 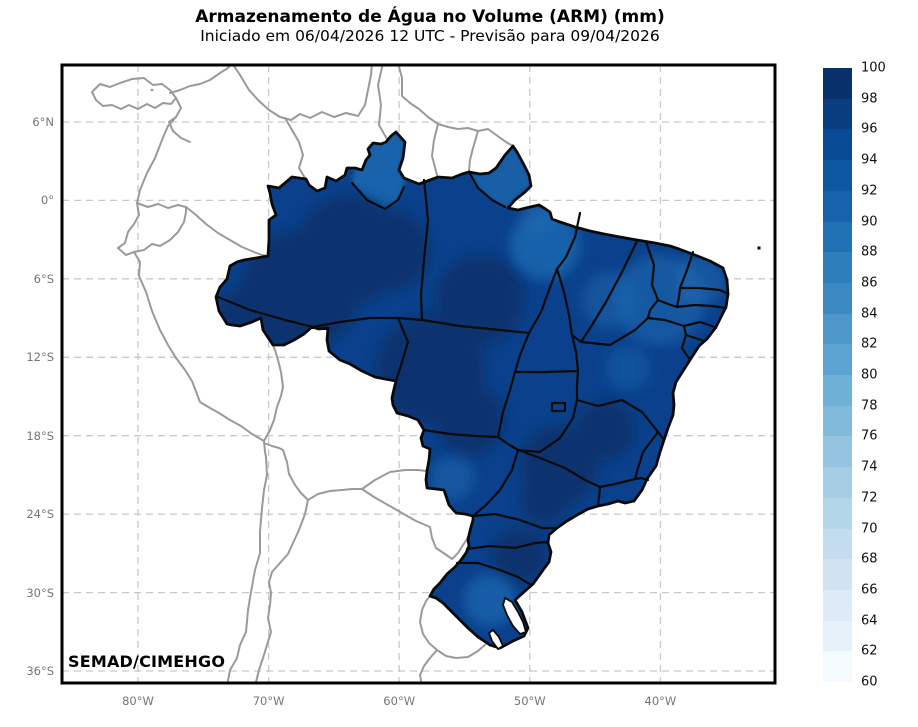 What do you see at coordinates (47, 200) in the screenshot?
I see `y-tick-label: 0°` at bounding box center [47, 200].